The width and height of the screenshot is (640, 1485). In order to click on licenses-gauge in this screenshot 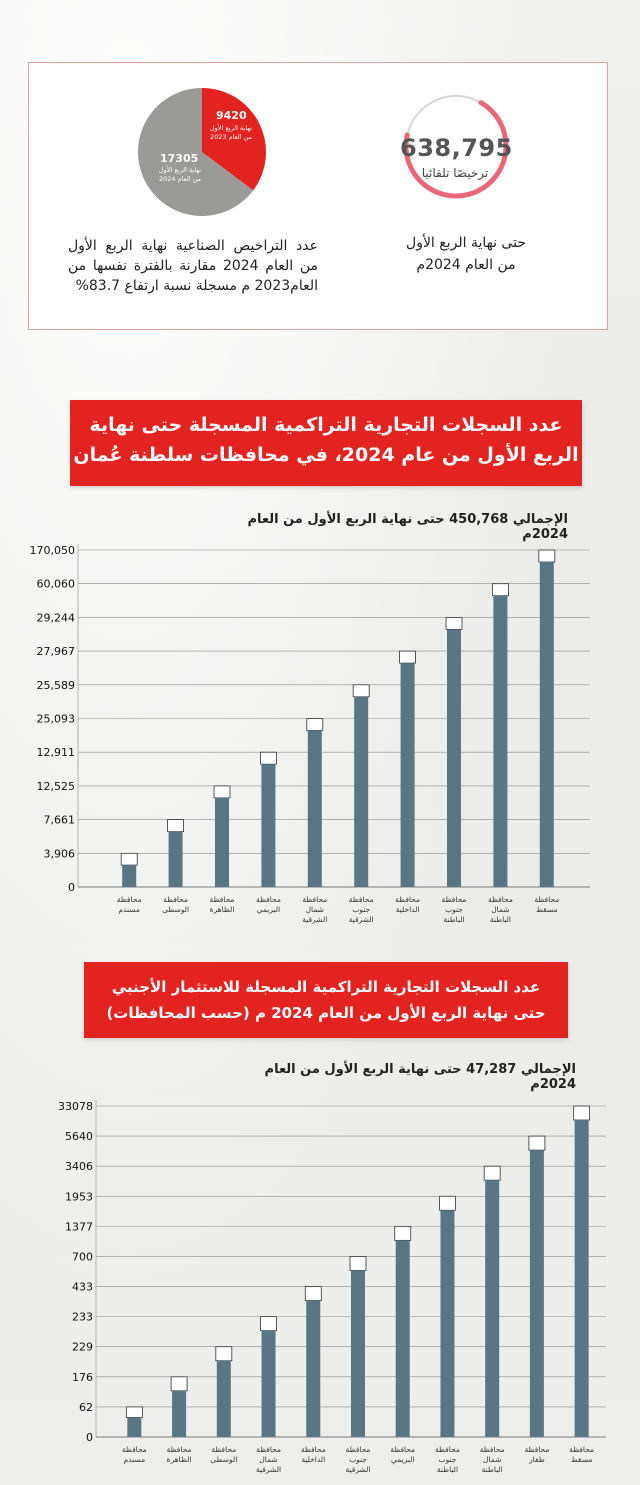, I will do `click(456, 146)`.